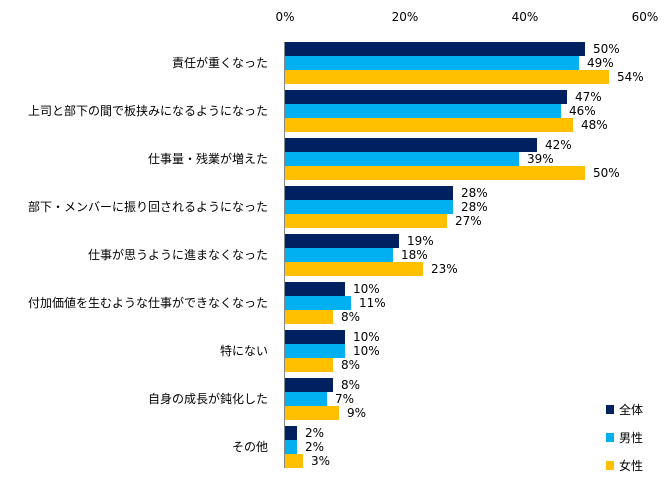 This screenshot has width=668, height=491. Describe the element at coordinates (356, 413) in the screenshot. I see `data-label: 9%` at that location.